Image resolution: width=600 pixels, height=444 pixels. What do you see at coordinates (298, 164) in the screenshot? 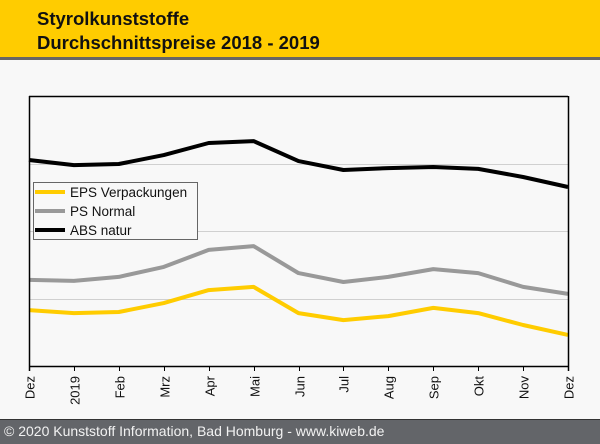
I see `series-line-abs-natur` at bounding box center [298, 164].